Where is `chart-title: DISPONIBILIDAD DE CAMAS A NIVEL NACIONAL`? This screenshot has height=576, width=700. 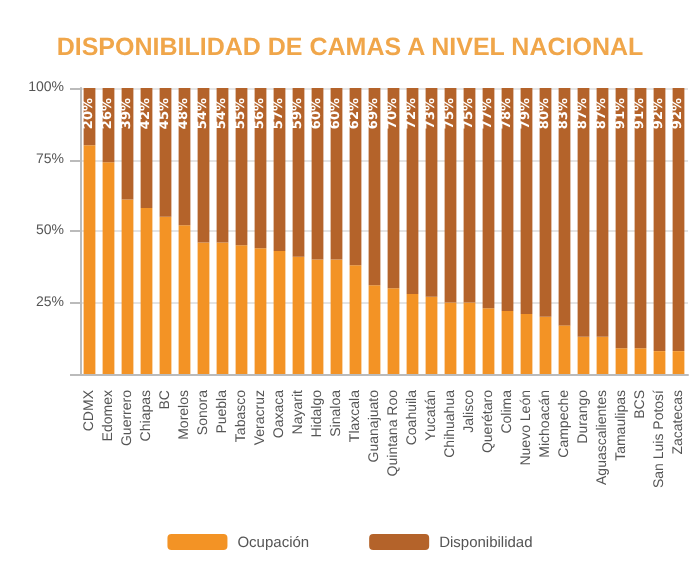
chart-title: DISPONIBILIDAD DE CAMAS A NIVEL NACIONAL is located at coordinates (350, 47).